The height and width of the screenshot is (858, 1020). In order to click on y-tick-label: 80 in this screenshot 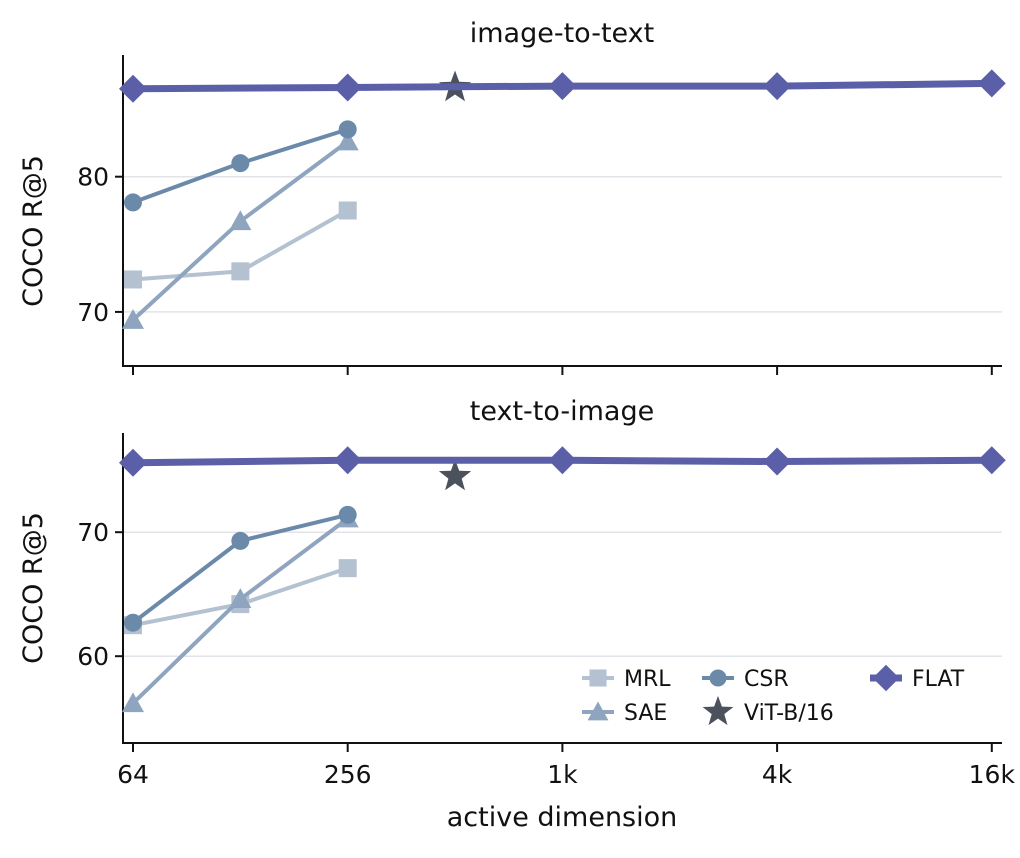, I will do `click(93, 177)`.